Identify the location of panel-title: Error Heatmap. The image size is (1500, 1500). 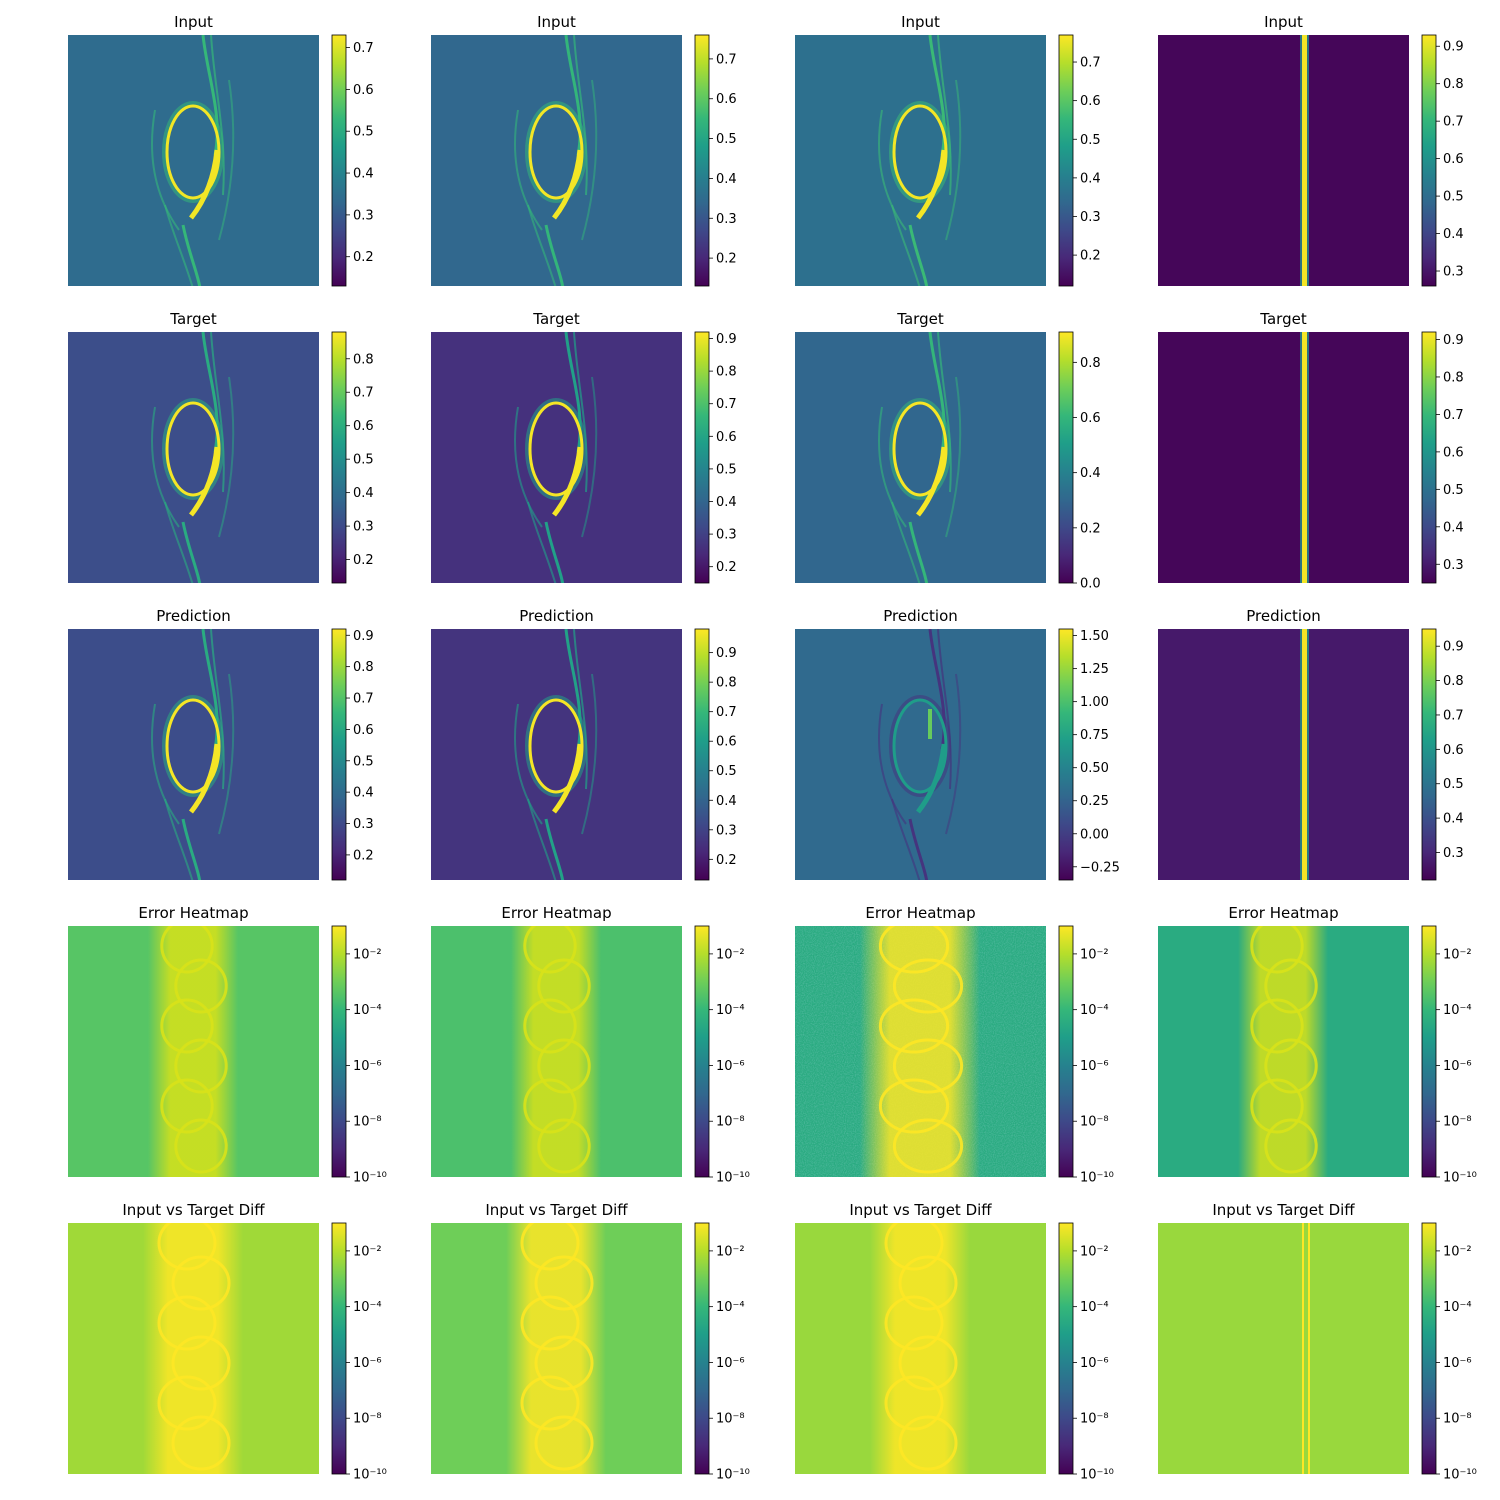
(556, 913).